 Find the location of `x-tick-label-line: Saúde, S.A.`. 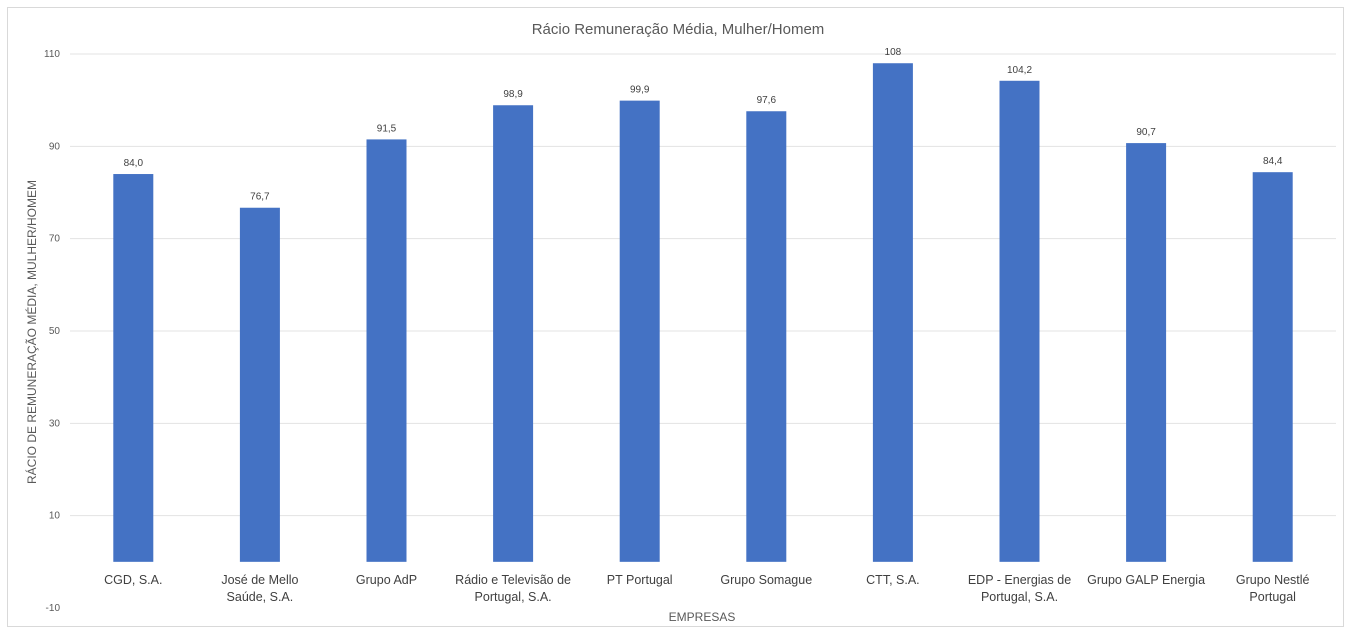

x-tick-label-line: Saúde, S.A. is located at coordinates (260, 597).